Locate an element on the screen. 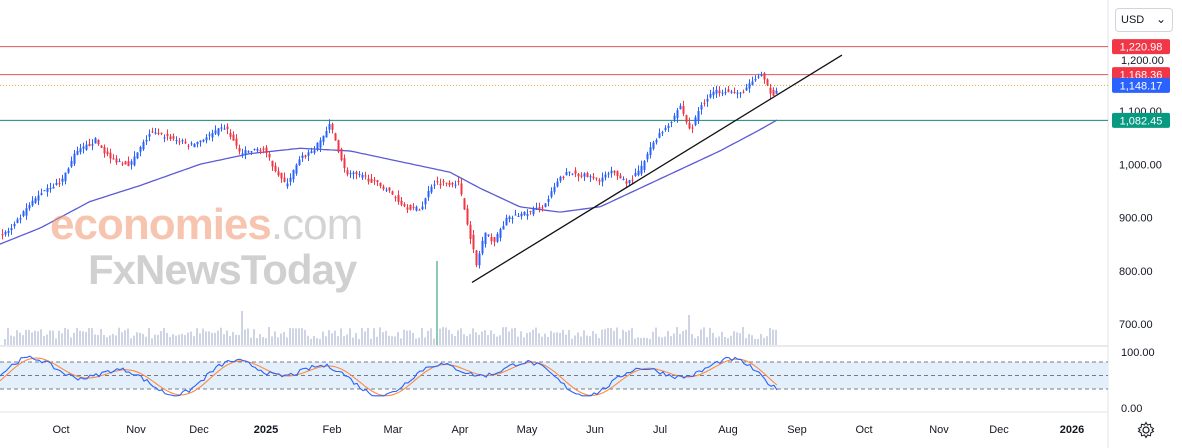  currency-selector: USD ⌄ is located at coordinates (1144, 20).